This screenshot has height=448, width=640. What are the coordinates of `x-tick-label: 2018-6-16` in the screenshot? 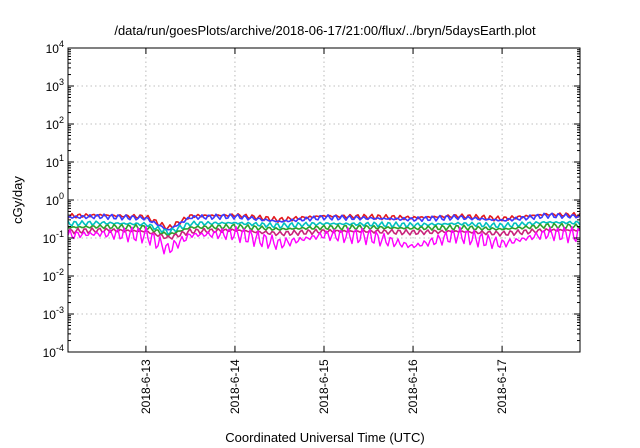 It's located at (413, 386).